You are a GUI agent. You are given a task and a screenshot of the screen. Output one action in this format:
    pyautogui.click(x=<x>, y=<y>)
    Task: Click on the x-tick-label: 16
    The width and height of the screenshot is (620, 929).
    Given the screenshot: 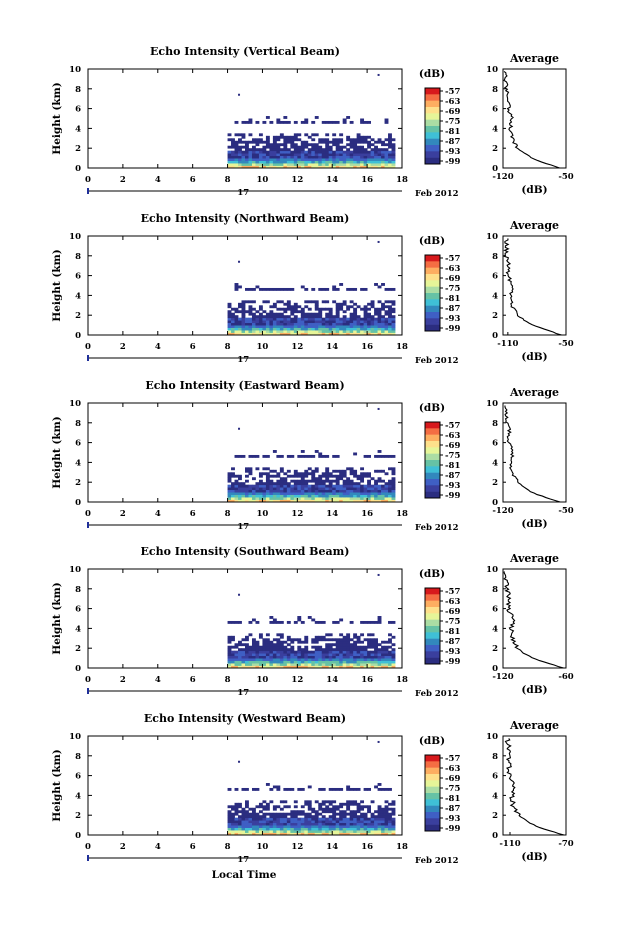 What is the action you would take?
    pyautogui.click(x=367, y=514)
    